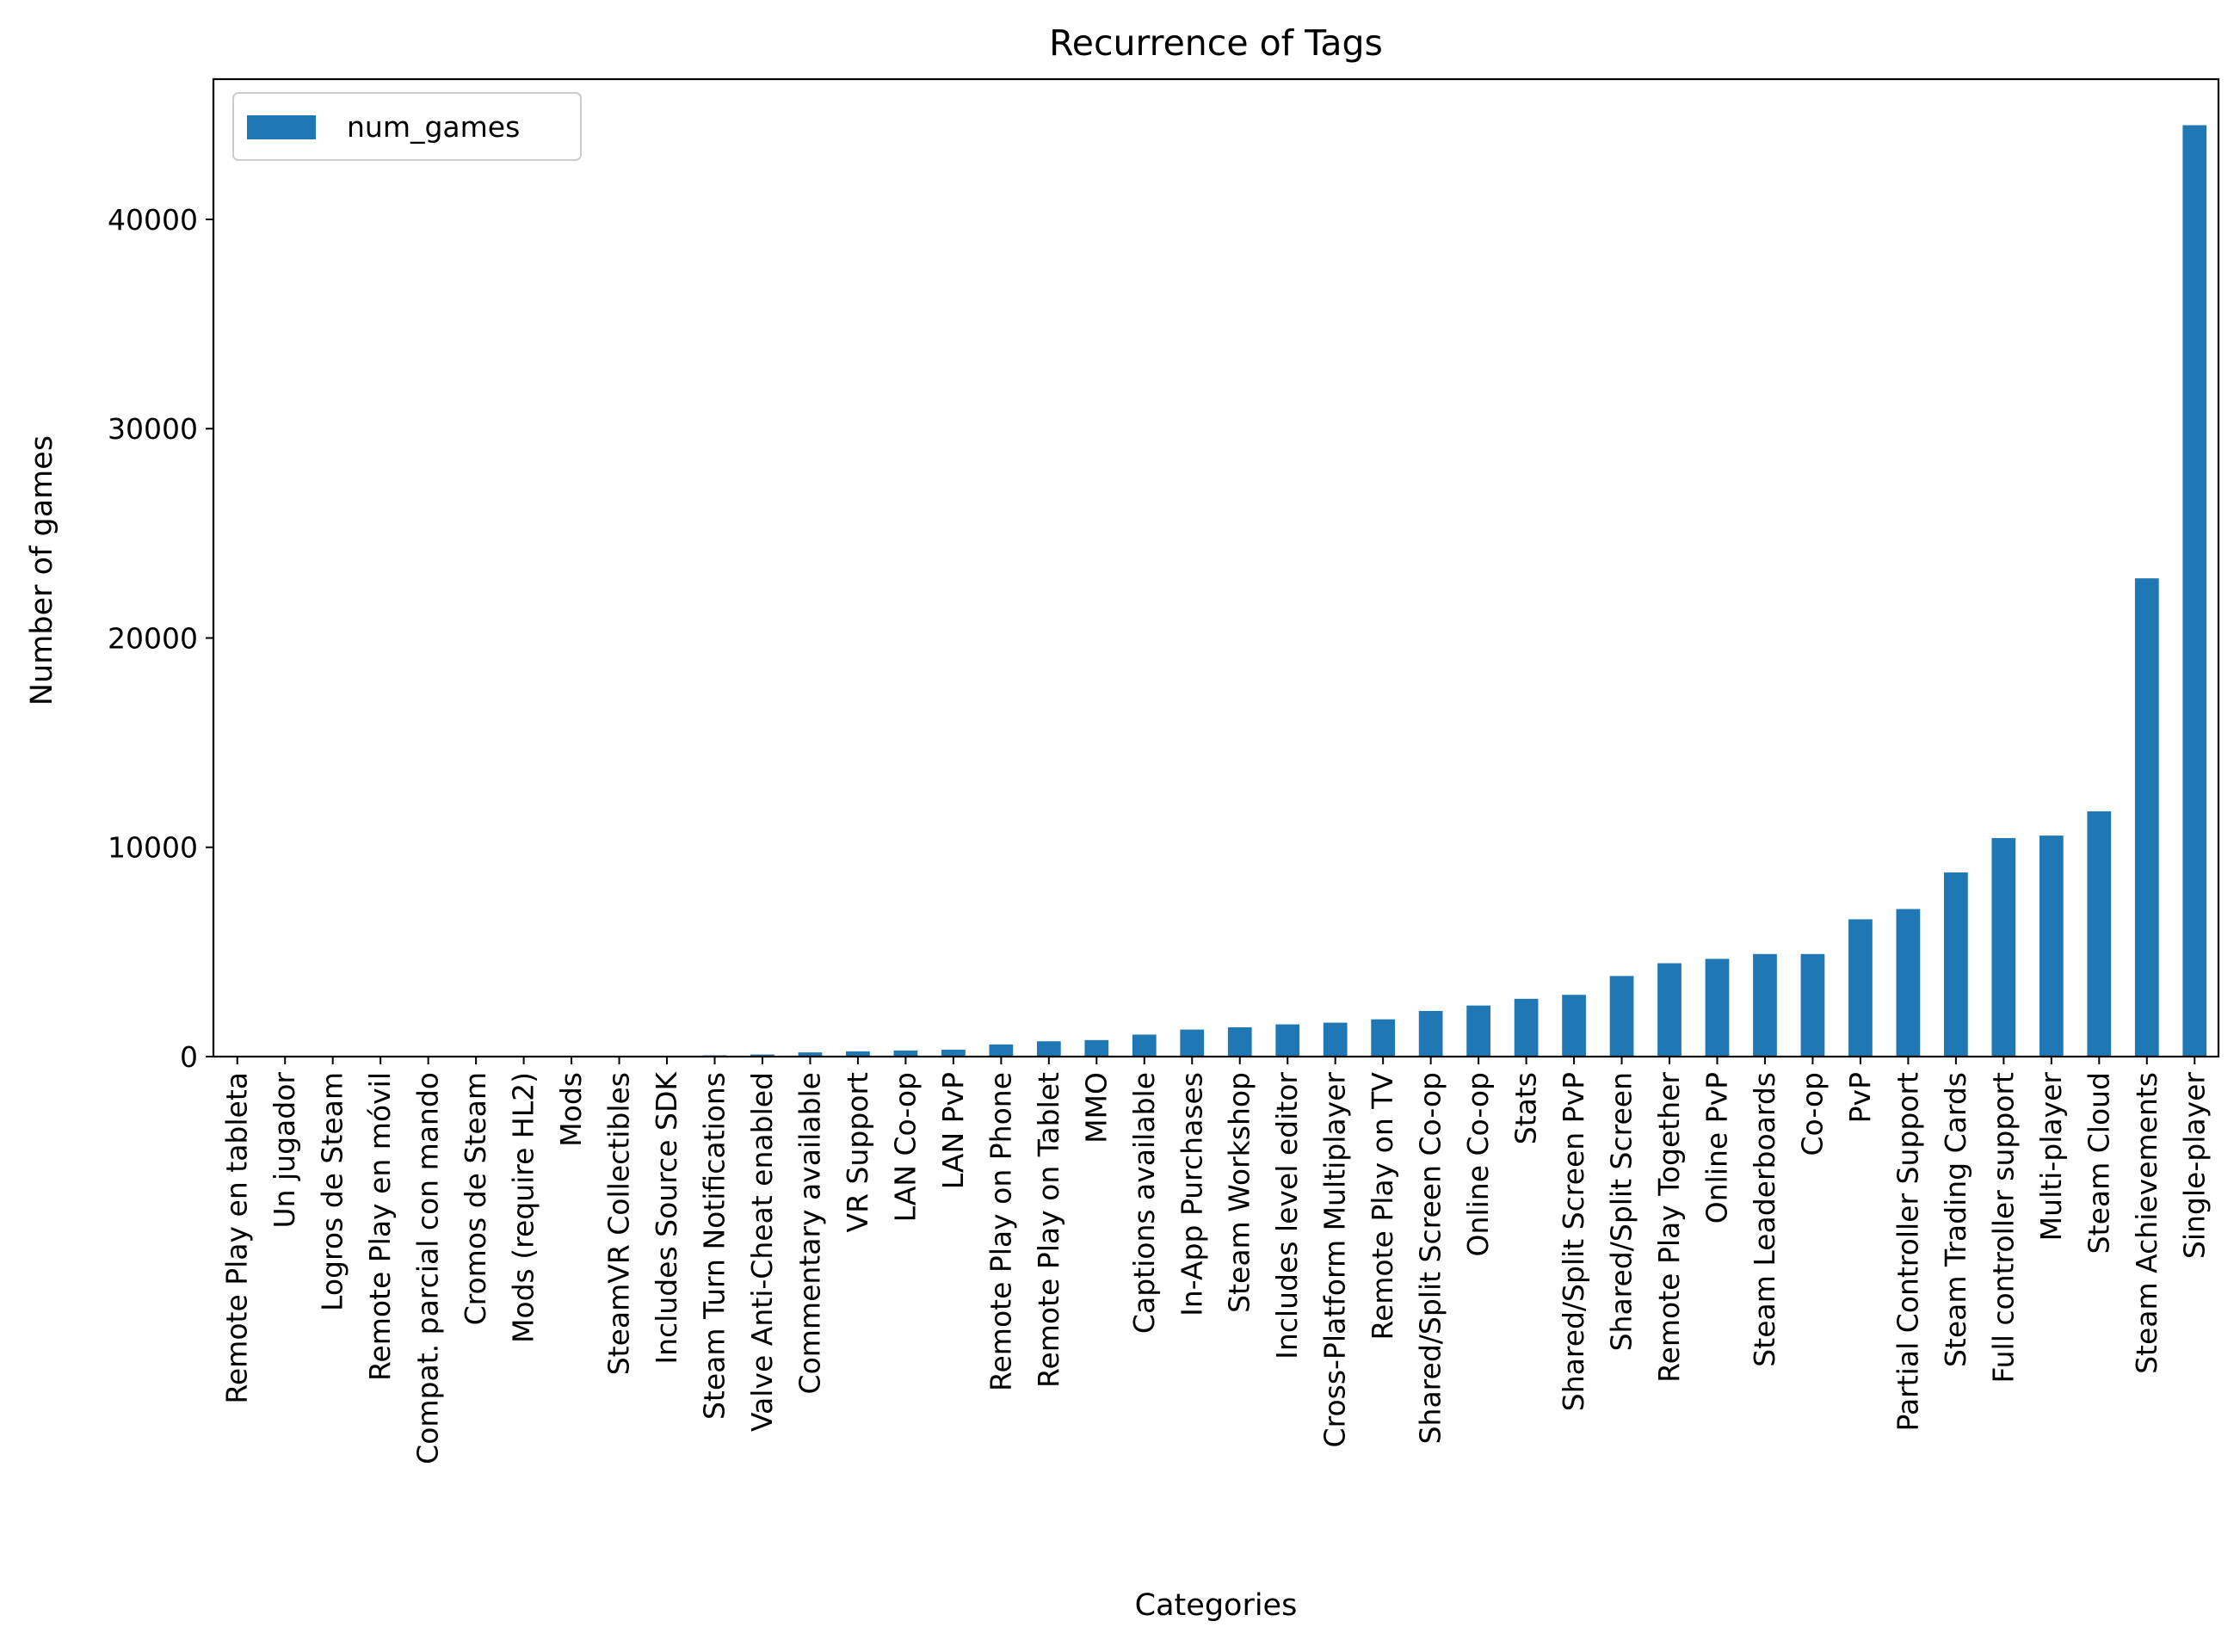  Describe the element at coordinates (1717, 1148) in the screenshot. I see `x-tick-label: Online PvP` at that location.